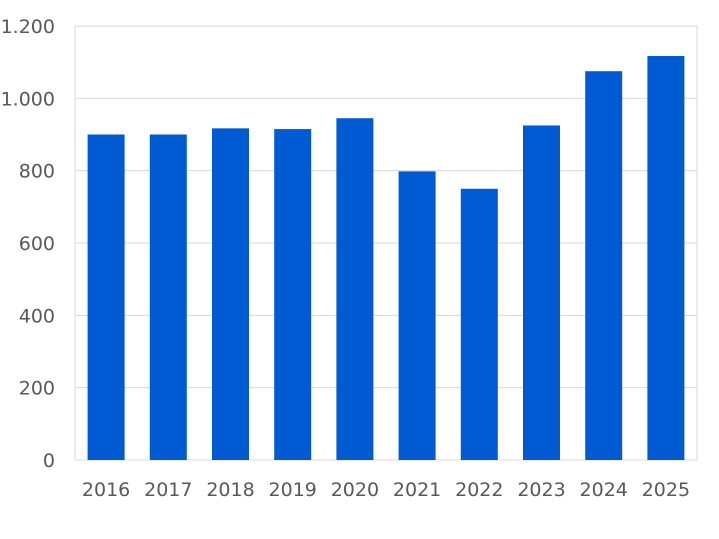 This screenshot has height=539, width=719. What do you see at coordinates (37, 244) in the screenshot?
I see `y-tick-label: 600` at bounding box center [37, 244].